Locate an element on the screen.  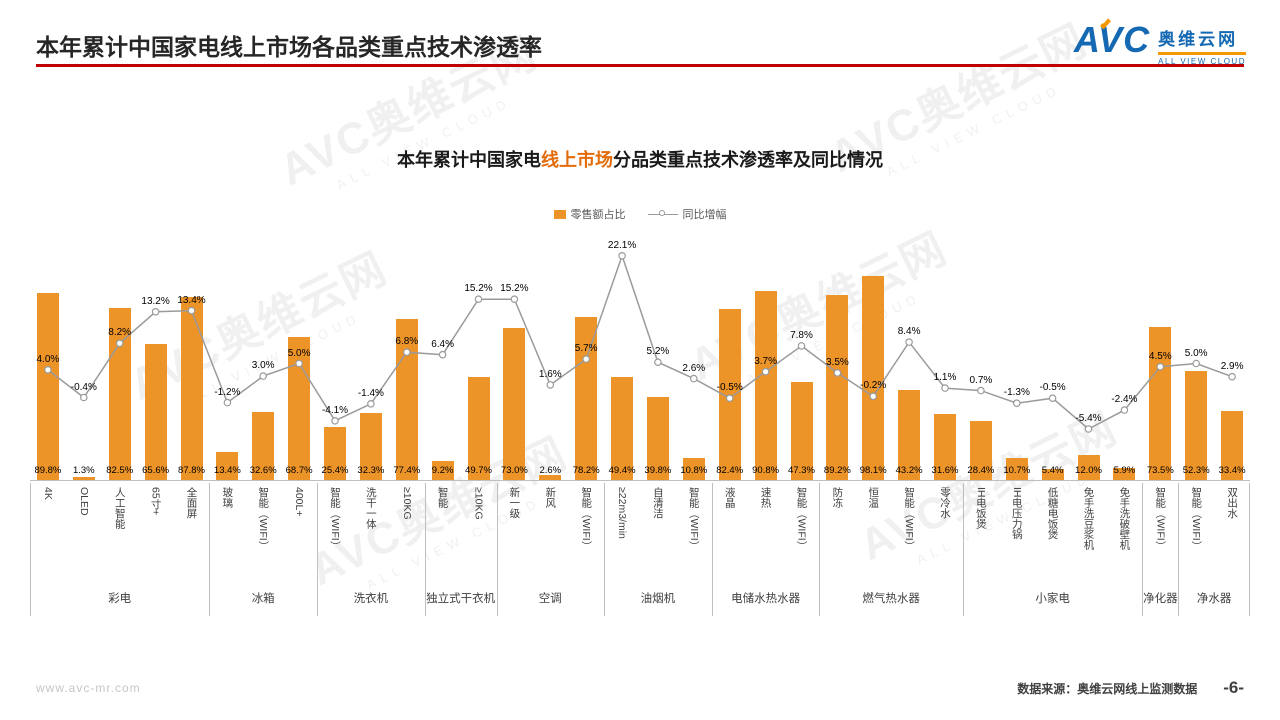
line-value-label: -0.4% is located at coordinates (83, 387).